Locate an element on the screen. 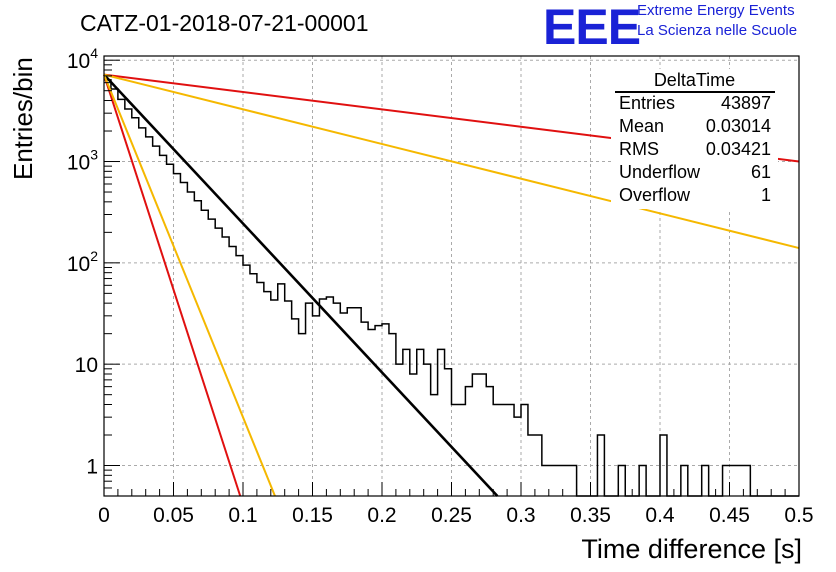 Image resolution: width=836 pixels, height=572 pixels. logo-line-1: Extreme Energy Events is located at coordinates (716, 10).